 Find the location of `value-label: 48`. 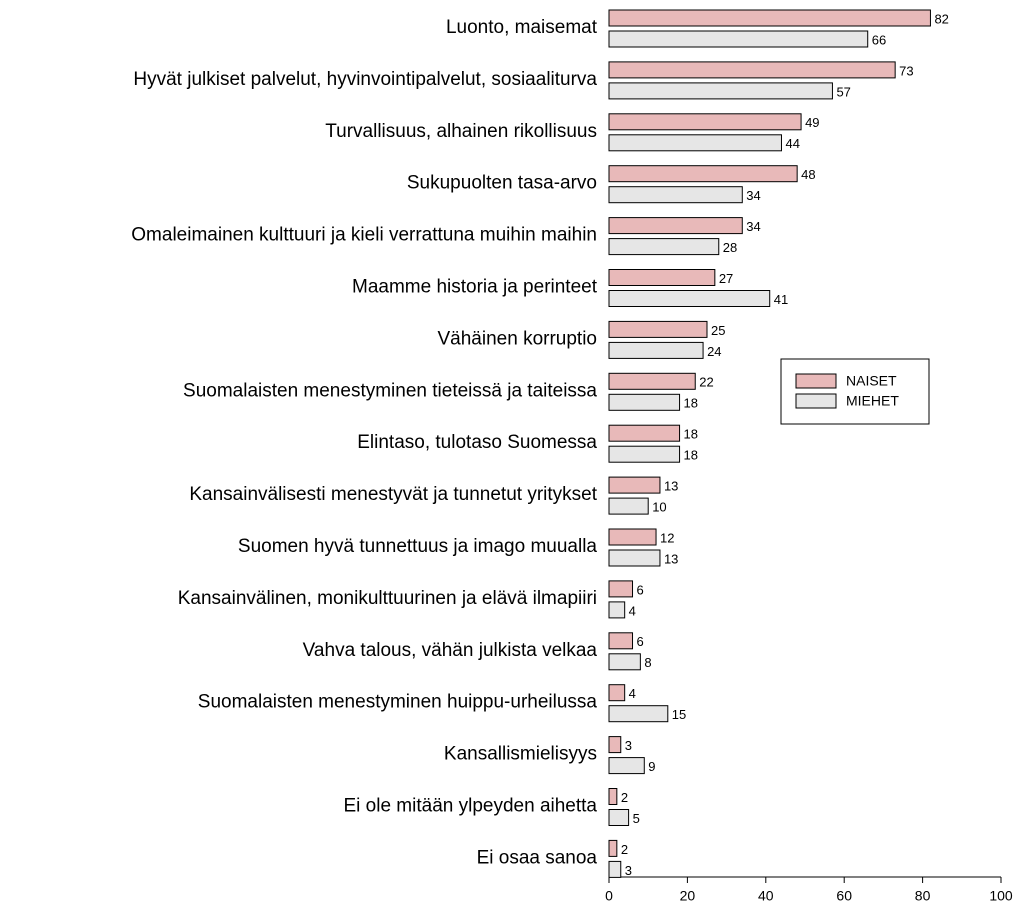

value-label: 48 is located at coordinates (808, 174).